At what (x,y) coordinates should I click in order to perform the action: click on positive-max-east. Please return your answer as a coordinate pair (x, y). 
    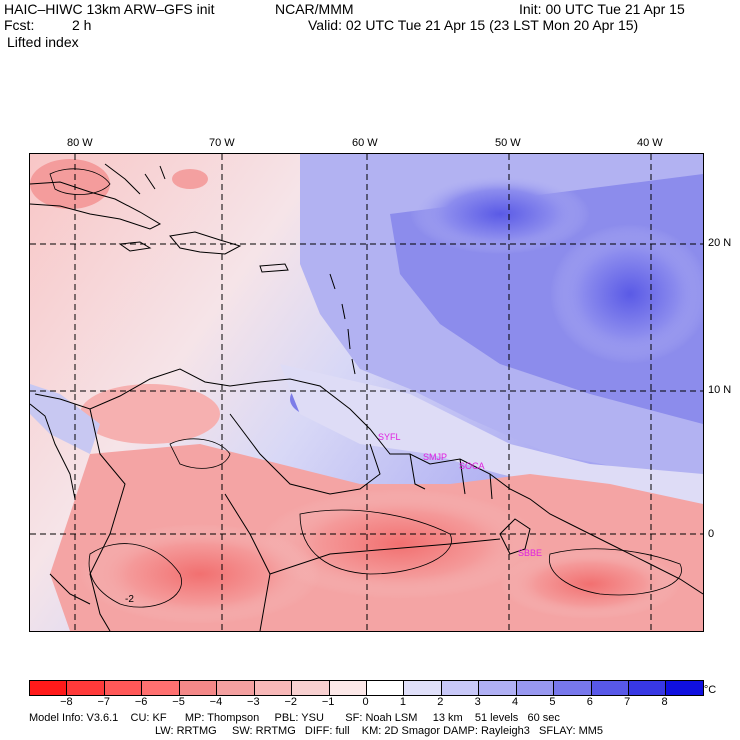
    Looking at the image, I should click on (626, 294).